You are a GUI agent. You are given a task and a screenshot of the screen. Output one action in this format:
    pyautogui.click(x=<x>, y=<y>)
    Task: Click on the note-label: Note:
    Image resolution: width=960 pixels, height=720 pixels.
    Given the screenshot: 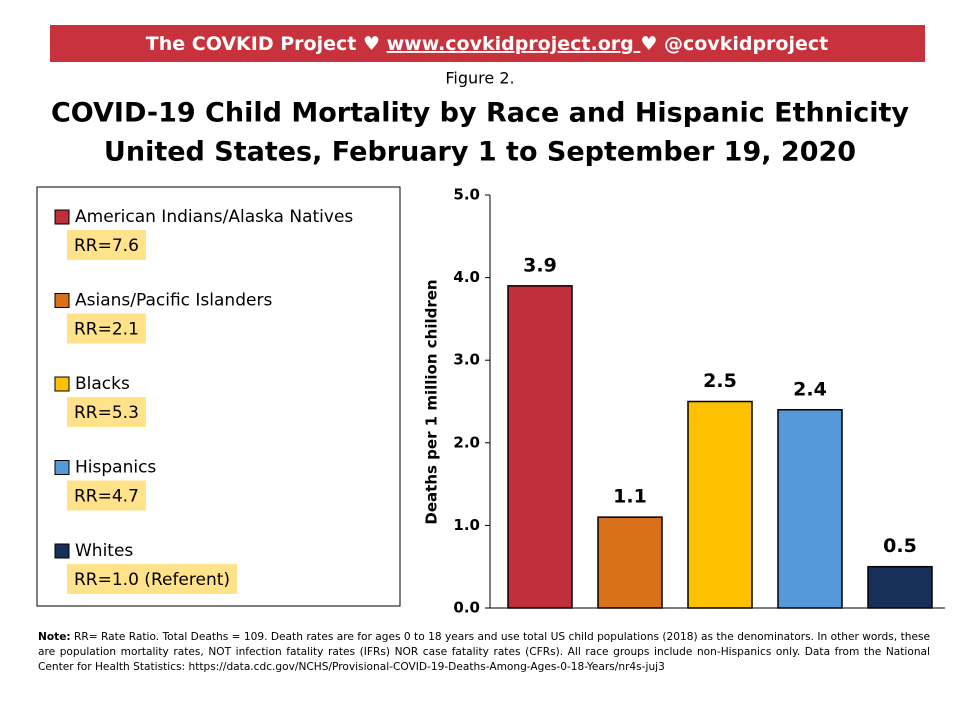 What is the action you would take?
    pyautogui.click(x=54, y=637)
    